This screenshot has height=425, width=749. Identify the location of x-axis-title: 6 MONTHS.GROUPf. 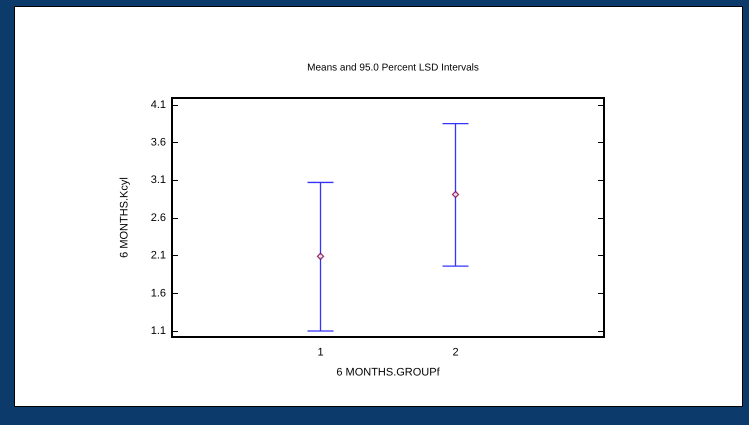
(388, 372).